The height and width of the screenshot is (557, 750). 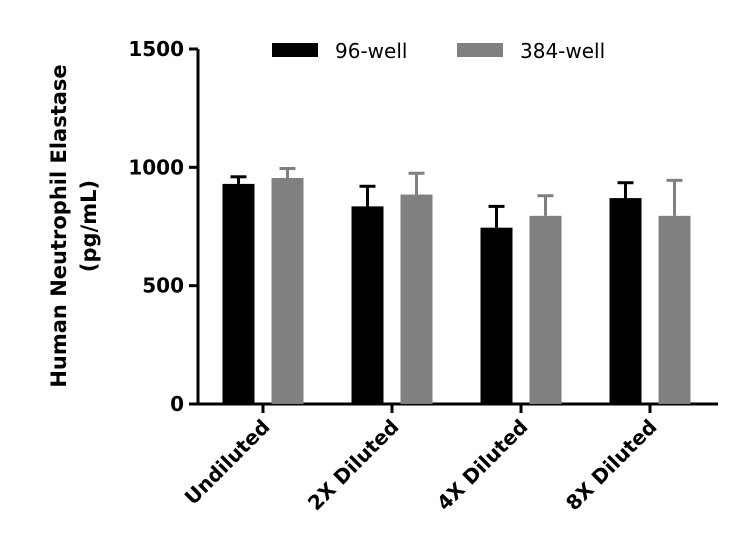 What do you see at coordinates (353, 465) in the screenshot?
I see `x-tick-label: 2X Diluted` at bounding box center [353, 465].